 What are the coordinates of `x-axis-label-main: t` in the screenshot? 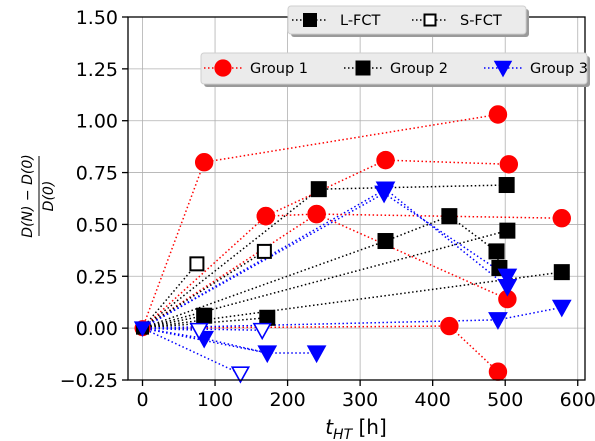 It's located at (329, 427).